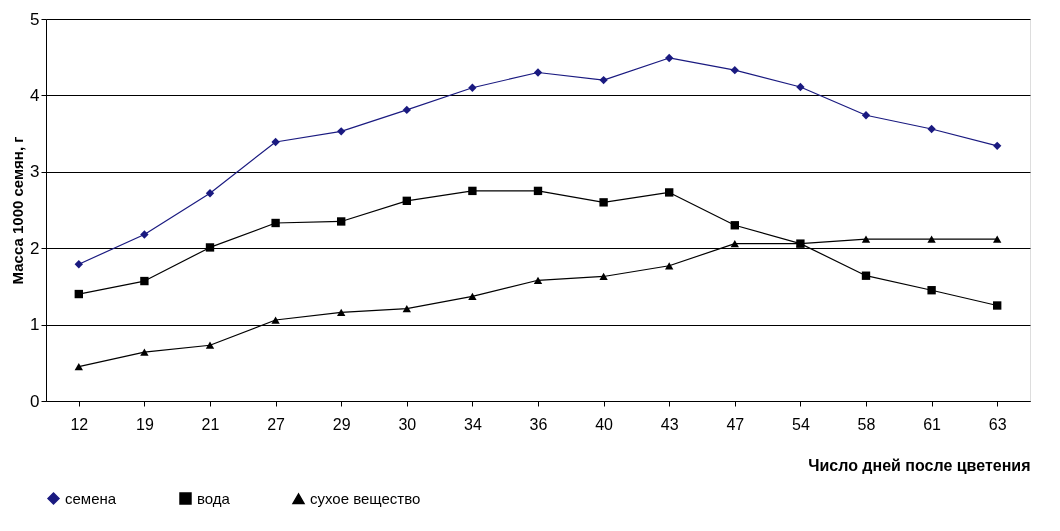 The width and height of the screenshot is (1060, 531). Describe the element at coordinates (735, 424) in the screenshot. I see `x-tick-label: 47` at that location.